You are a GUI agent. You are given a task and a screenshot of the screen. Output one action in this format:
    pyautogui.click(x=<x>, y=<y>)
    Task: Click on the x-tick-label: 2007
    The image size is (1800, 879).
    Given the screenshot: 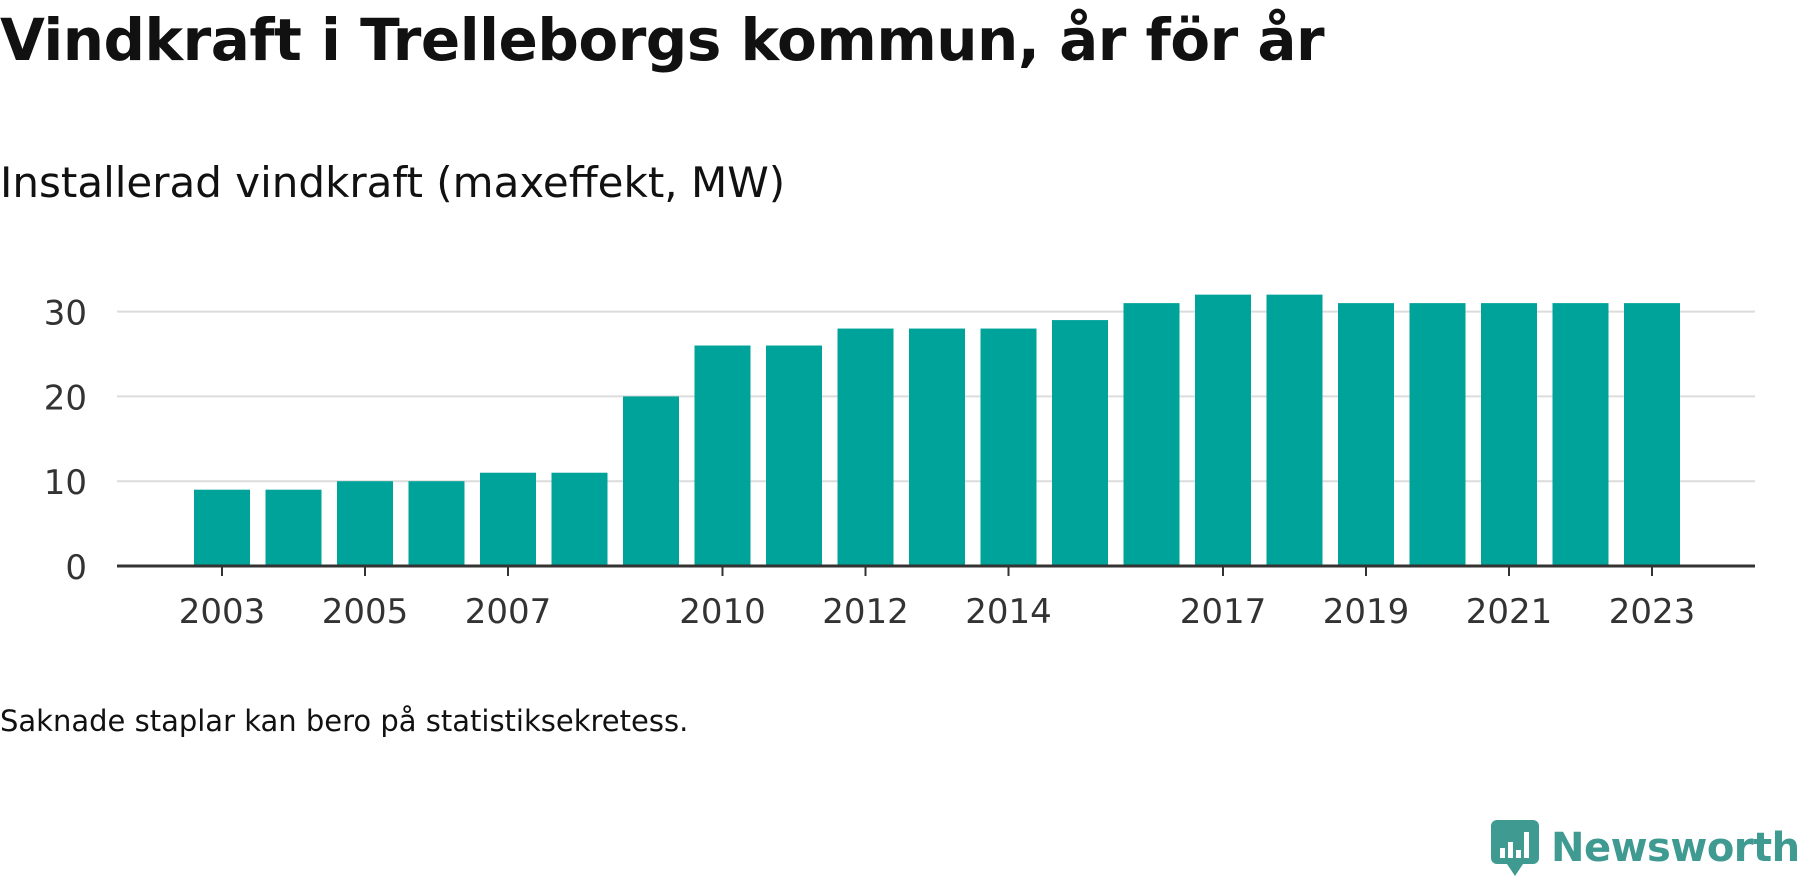 What is the action you would take?
    pyautogui.click(x=508, y=611)
    